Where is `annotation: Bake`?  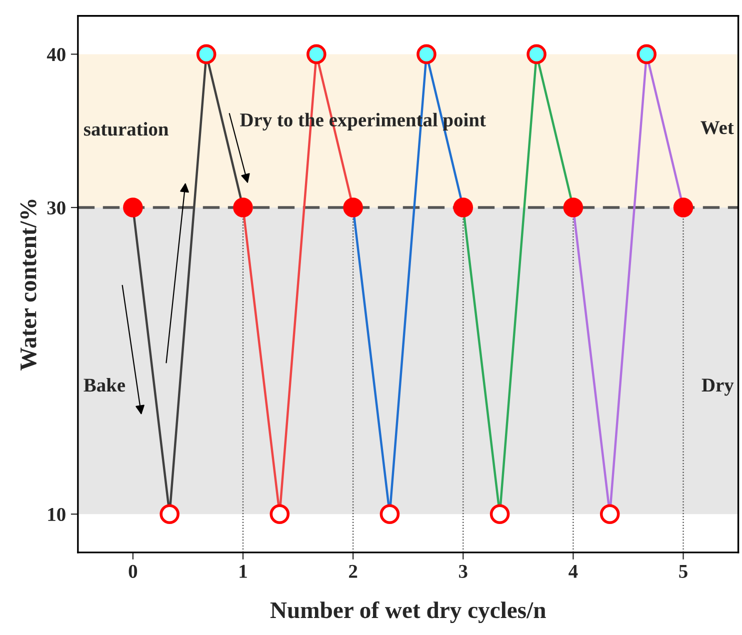 annotation: Bake is located at coordinates (105, 385).